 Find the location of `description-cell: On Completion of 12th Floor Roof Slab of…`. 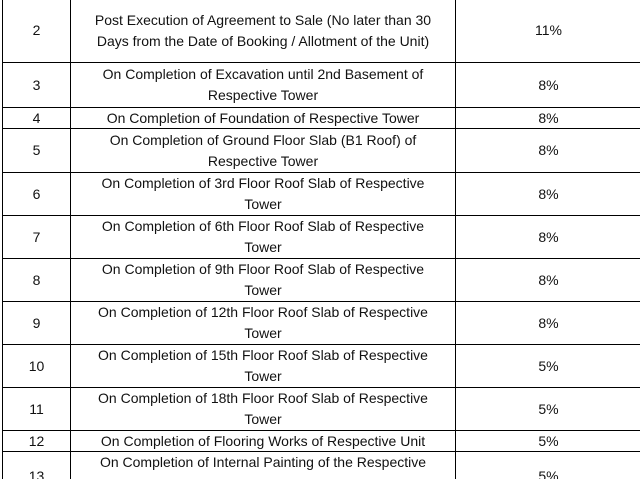

description-cell: On Completion of 12th Floor Roof Slab of… is located at coordinates (263, 323).